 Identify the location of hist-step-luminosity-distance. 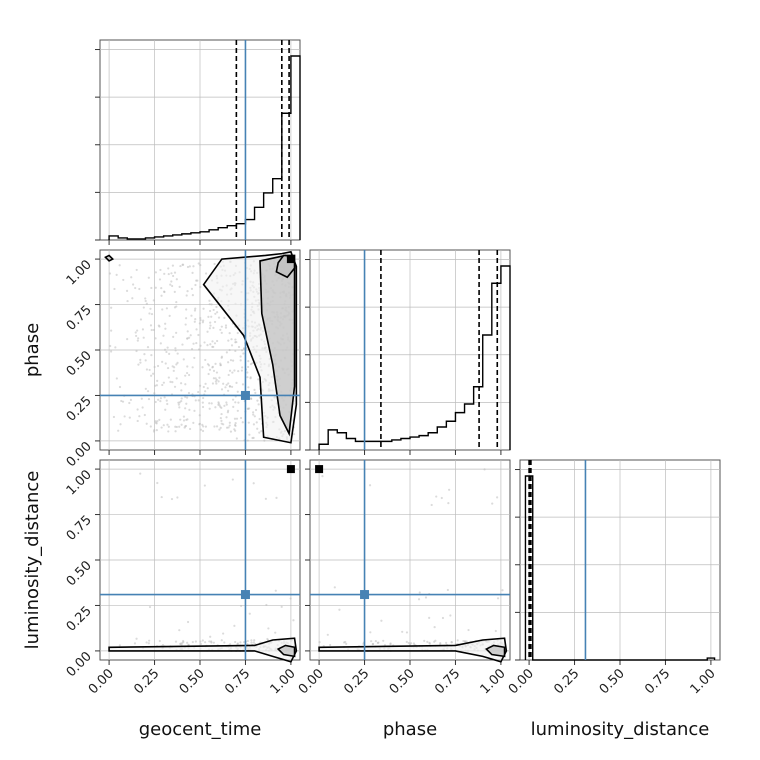
(620, 568).